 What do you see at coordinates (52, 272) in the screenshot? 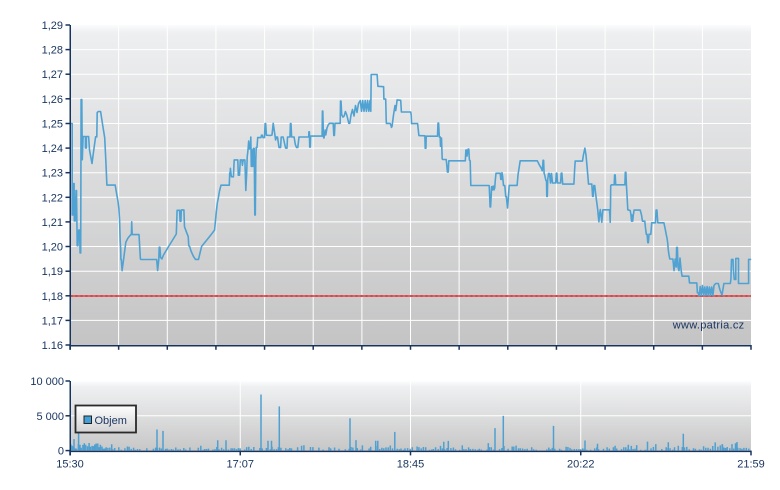
I see `svg-text: 1,19` at bounding box center [52, 272].